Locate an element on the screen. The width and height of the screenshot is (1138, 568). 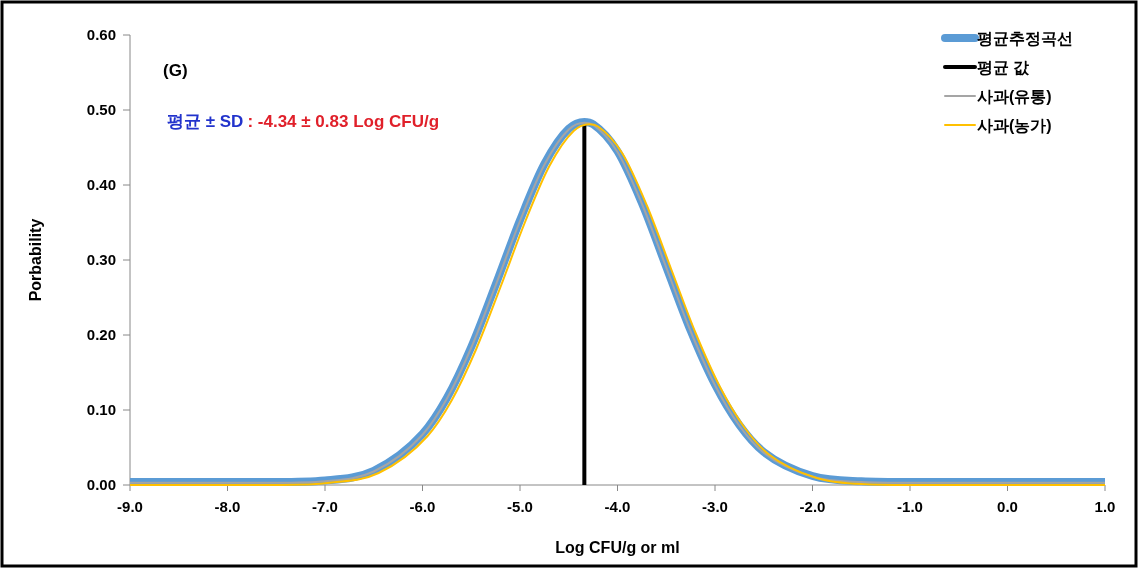
x-tick-label: -4.0 is located at coordinates (617, 506).